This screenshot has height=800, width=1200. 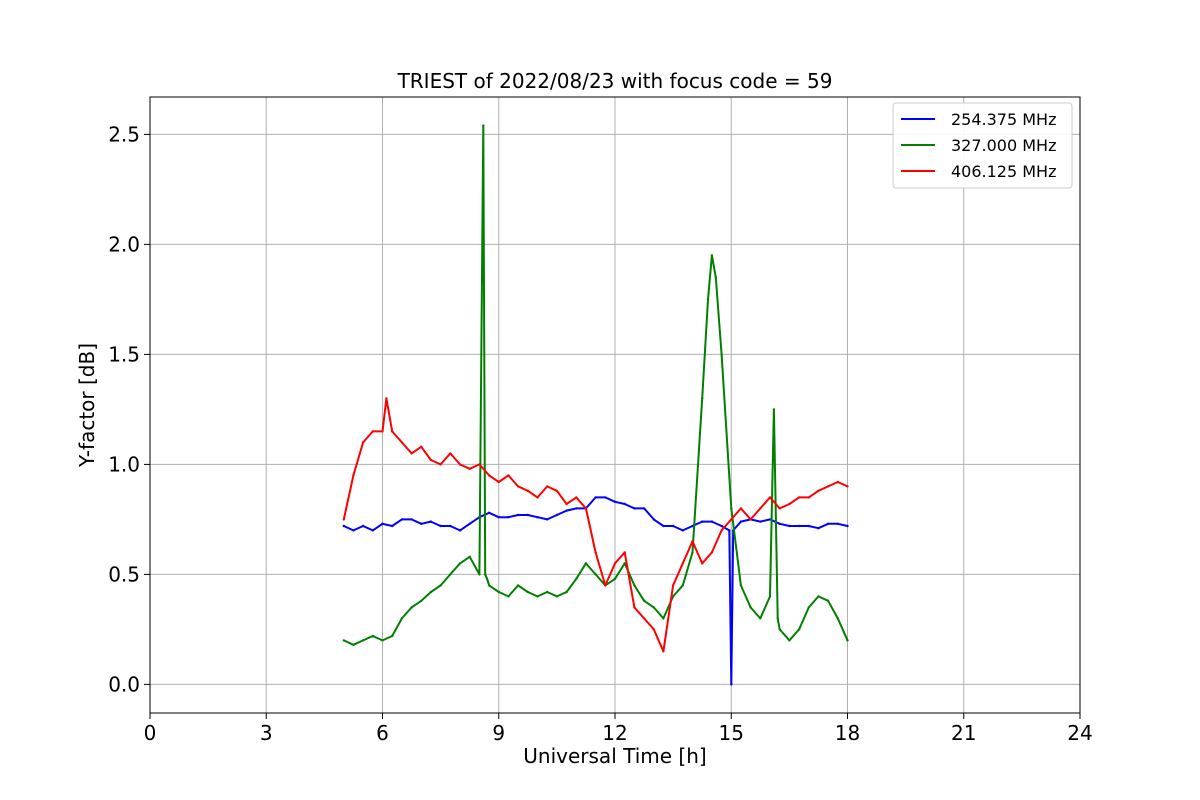 I want to click on y-axis-label: Y-factor [dB], so click(x=87, y=405).